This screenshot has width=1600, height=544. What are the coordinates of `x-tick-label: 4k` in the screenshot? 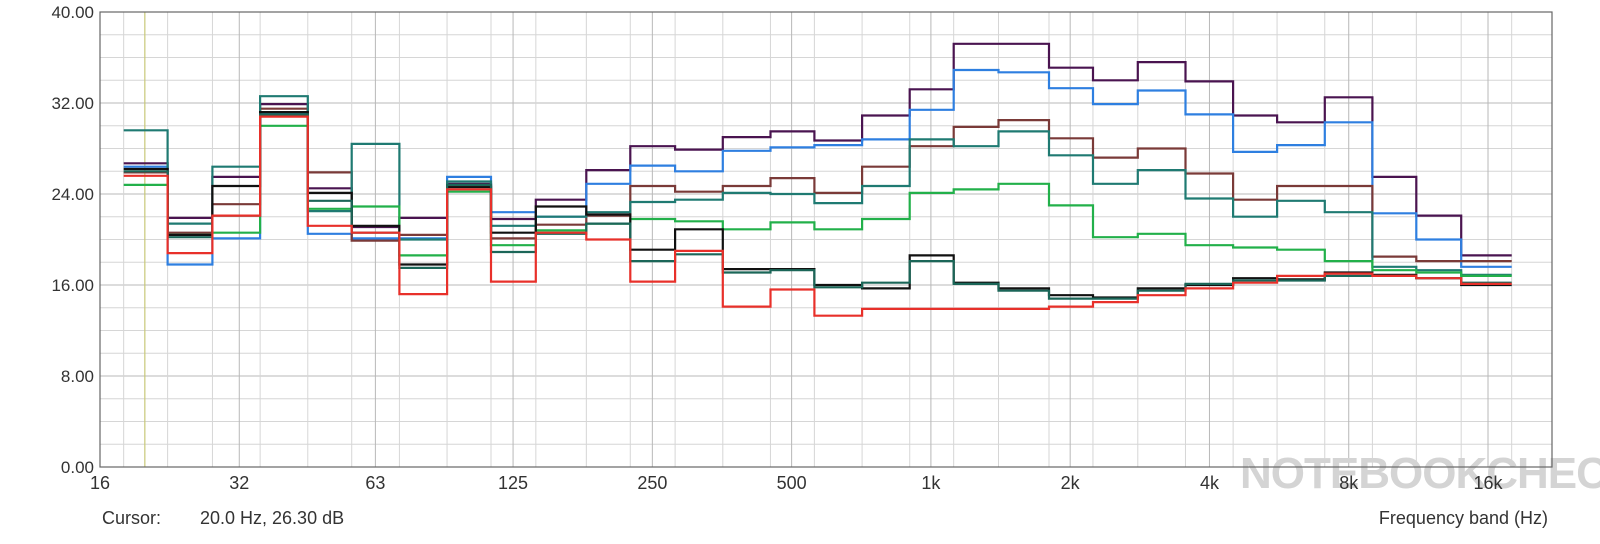 It's located at (1210, 483).